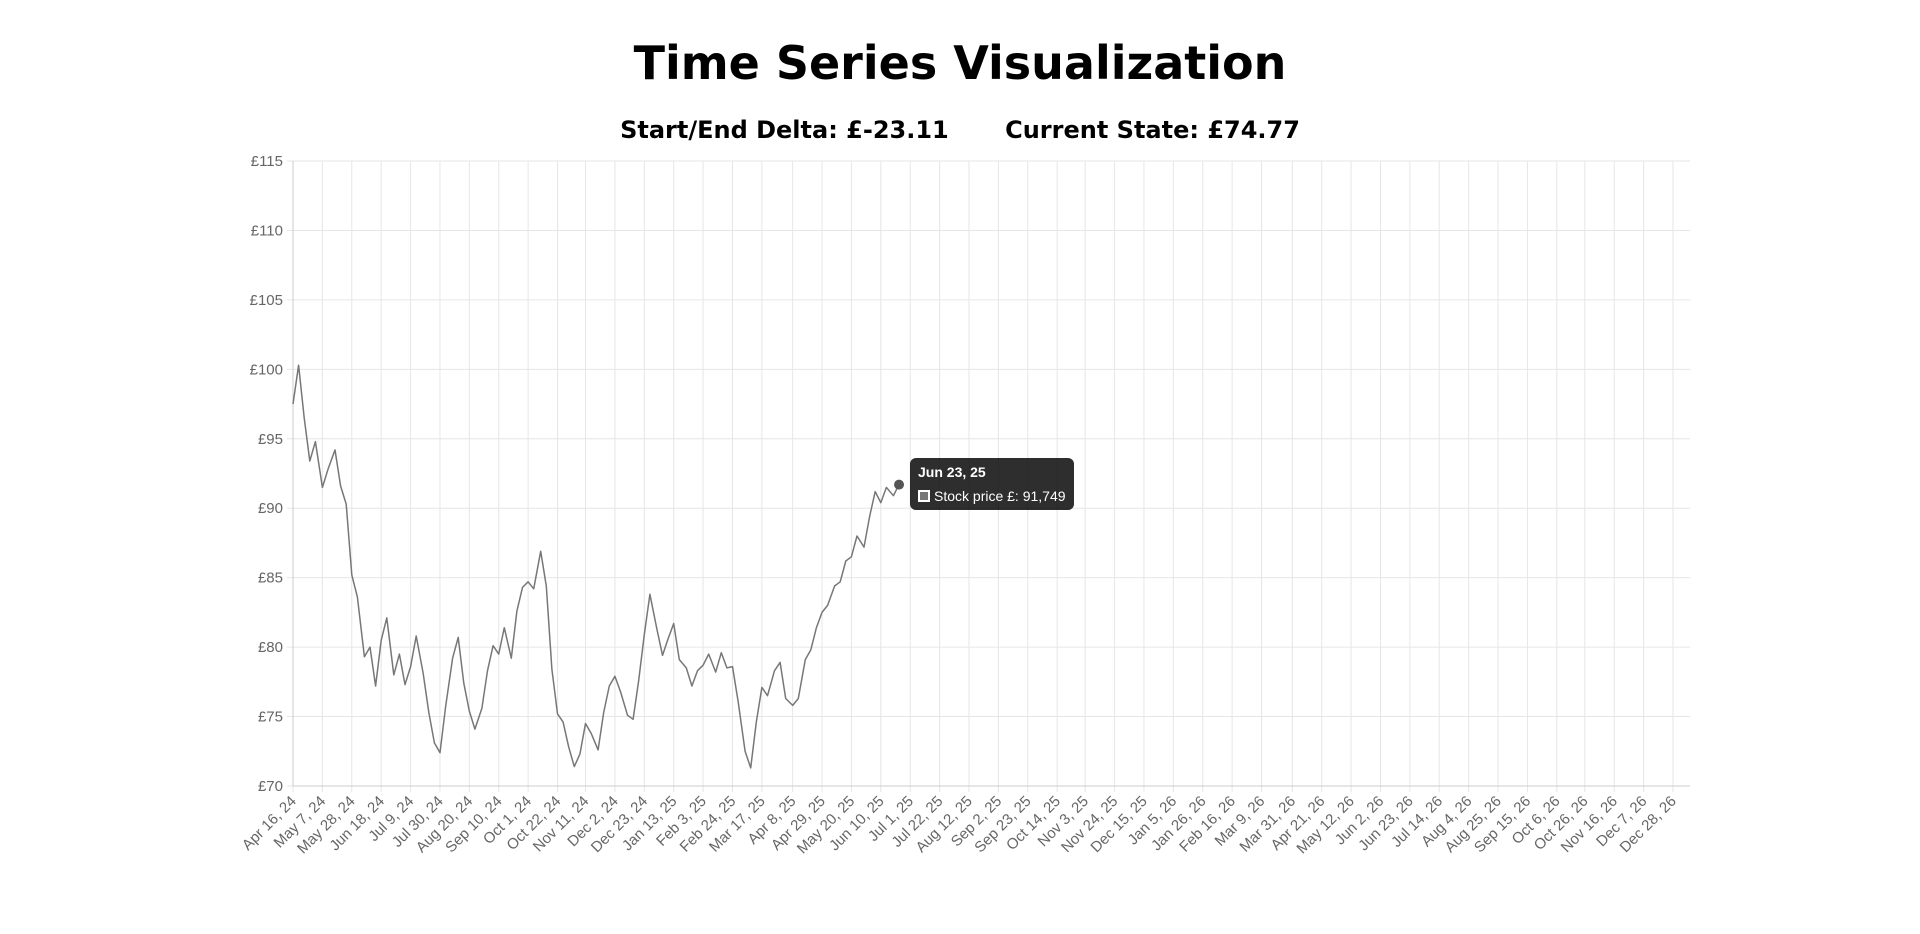 Image resolution: width=1920 pixels, height=934 pixels. What do you see at coordinates (270, 439) in the screenshot?
I see `y-tick-label: £95` at bounding box center [270, 439].